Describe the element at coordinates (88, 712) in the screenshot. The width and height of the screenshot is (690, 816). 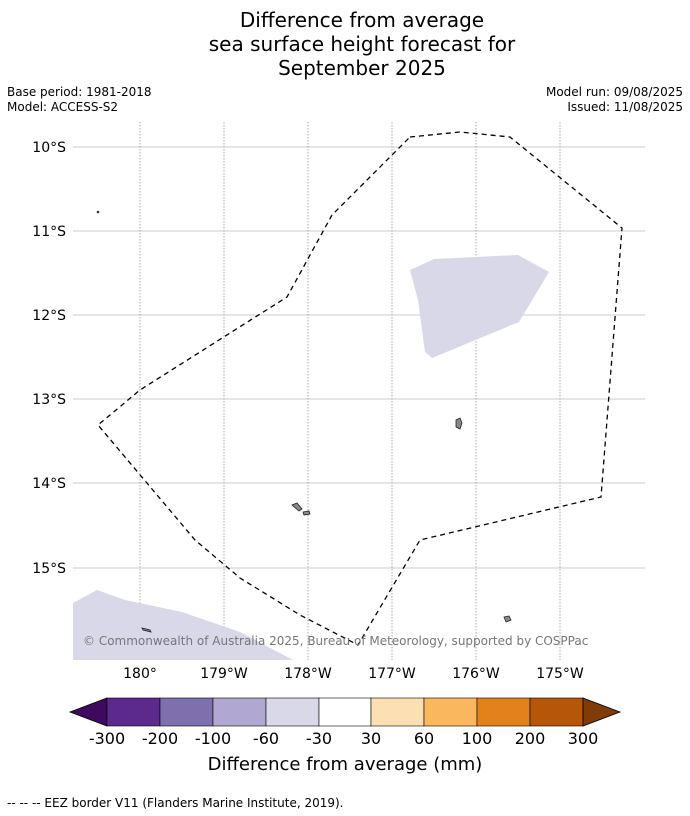
I see `colorbar-extend-low` at that location.